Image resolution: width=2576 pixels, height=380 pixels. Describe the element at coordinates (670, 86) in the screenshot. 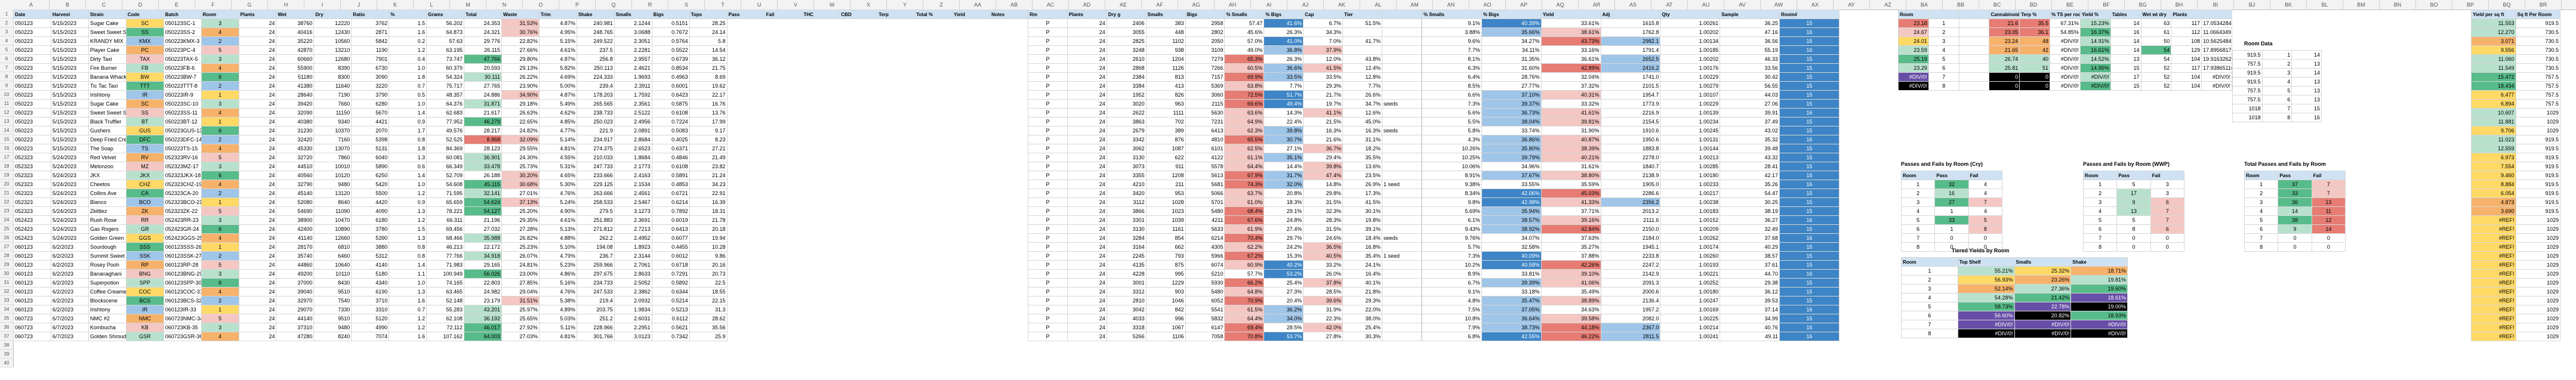

I see `data-cell: 0.6001` at that location.